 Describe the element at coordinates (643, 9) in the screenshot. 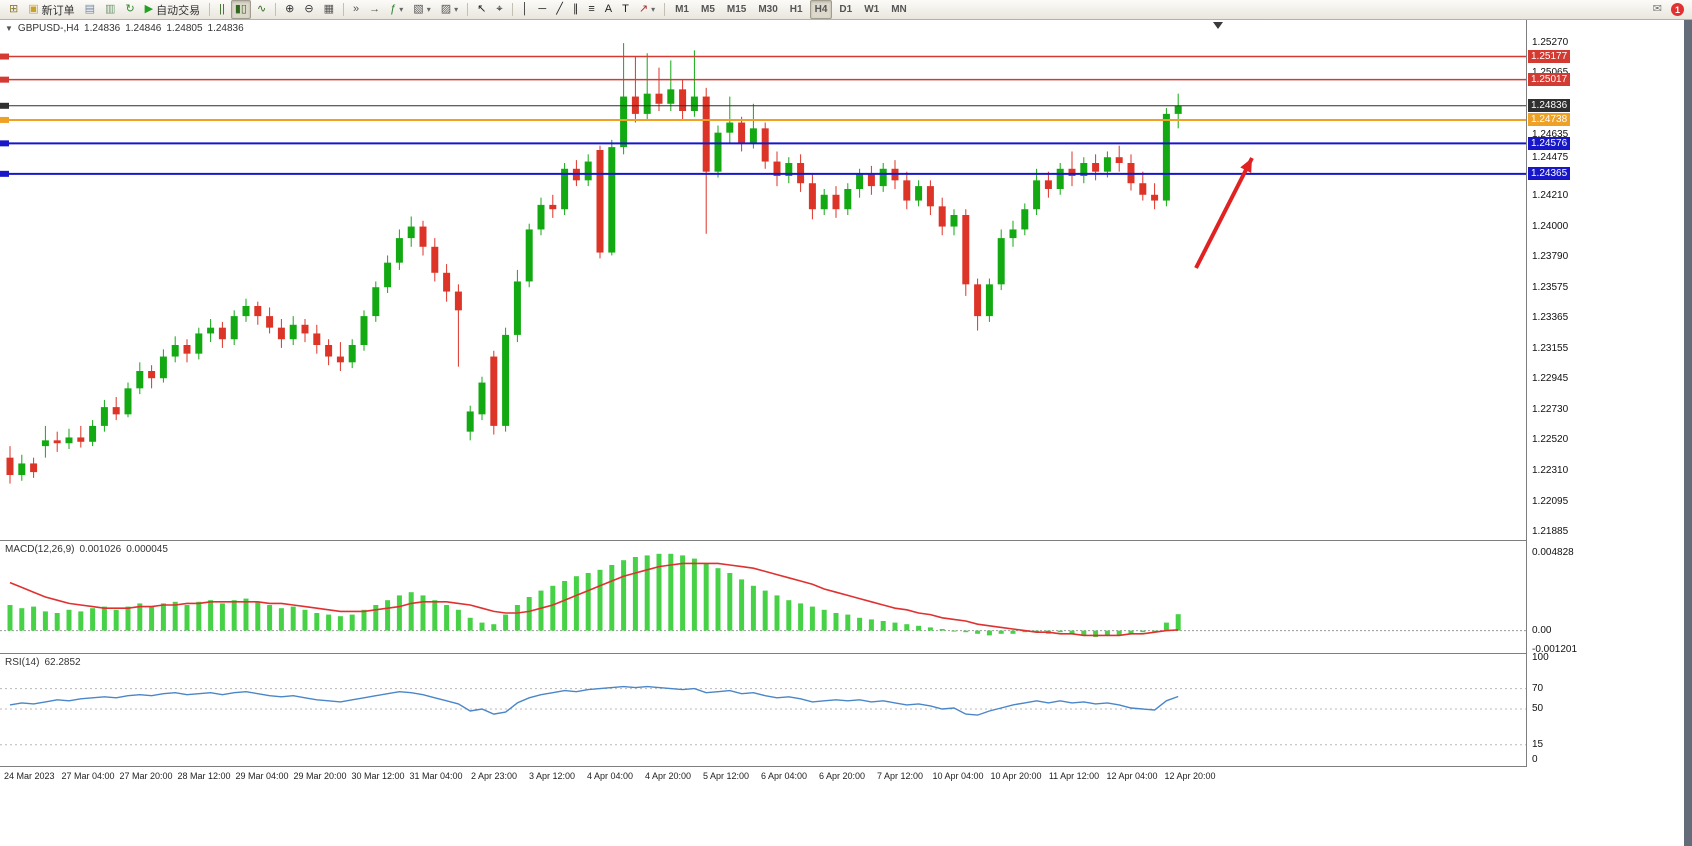

I see `arrows-icon: ↗` at that location.